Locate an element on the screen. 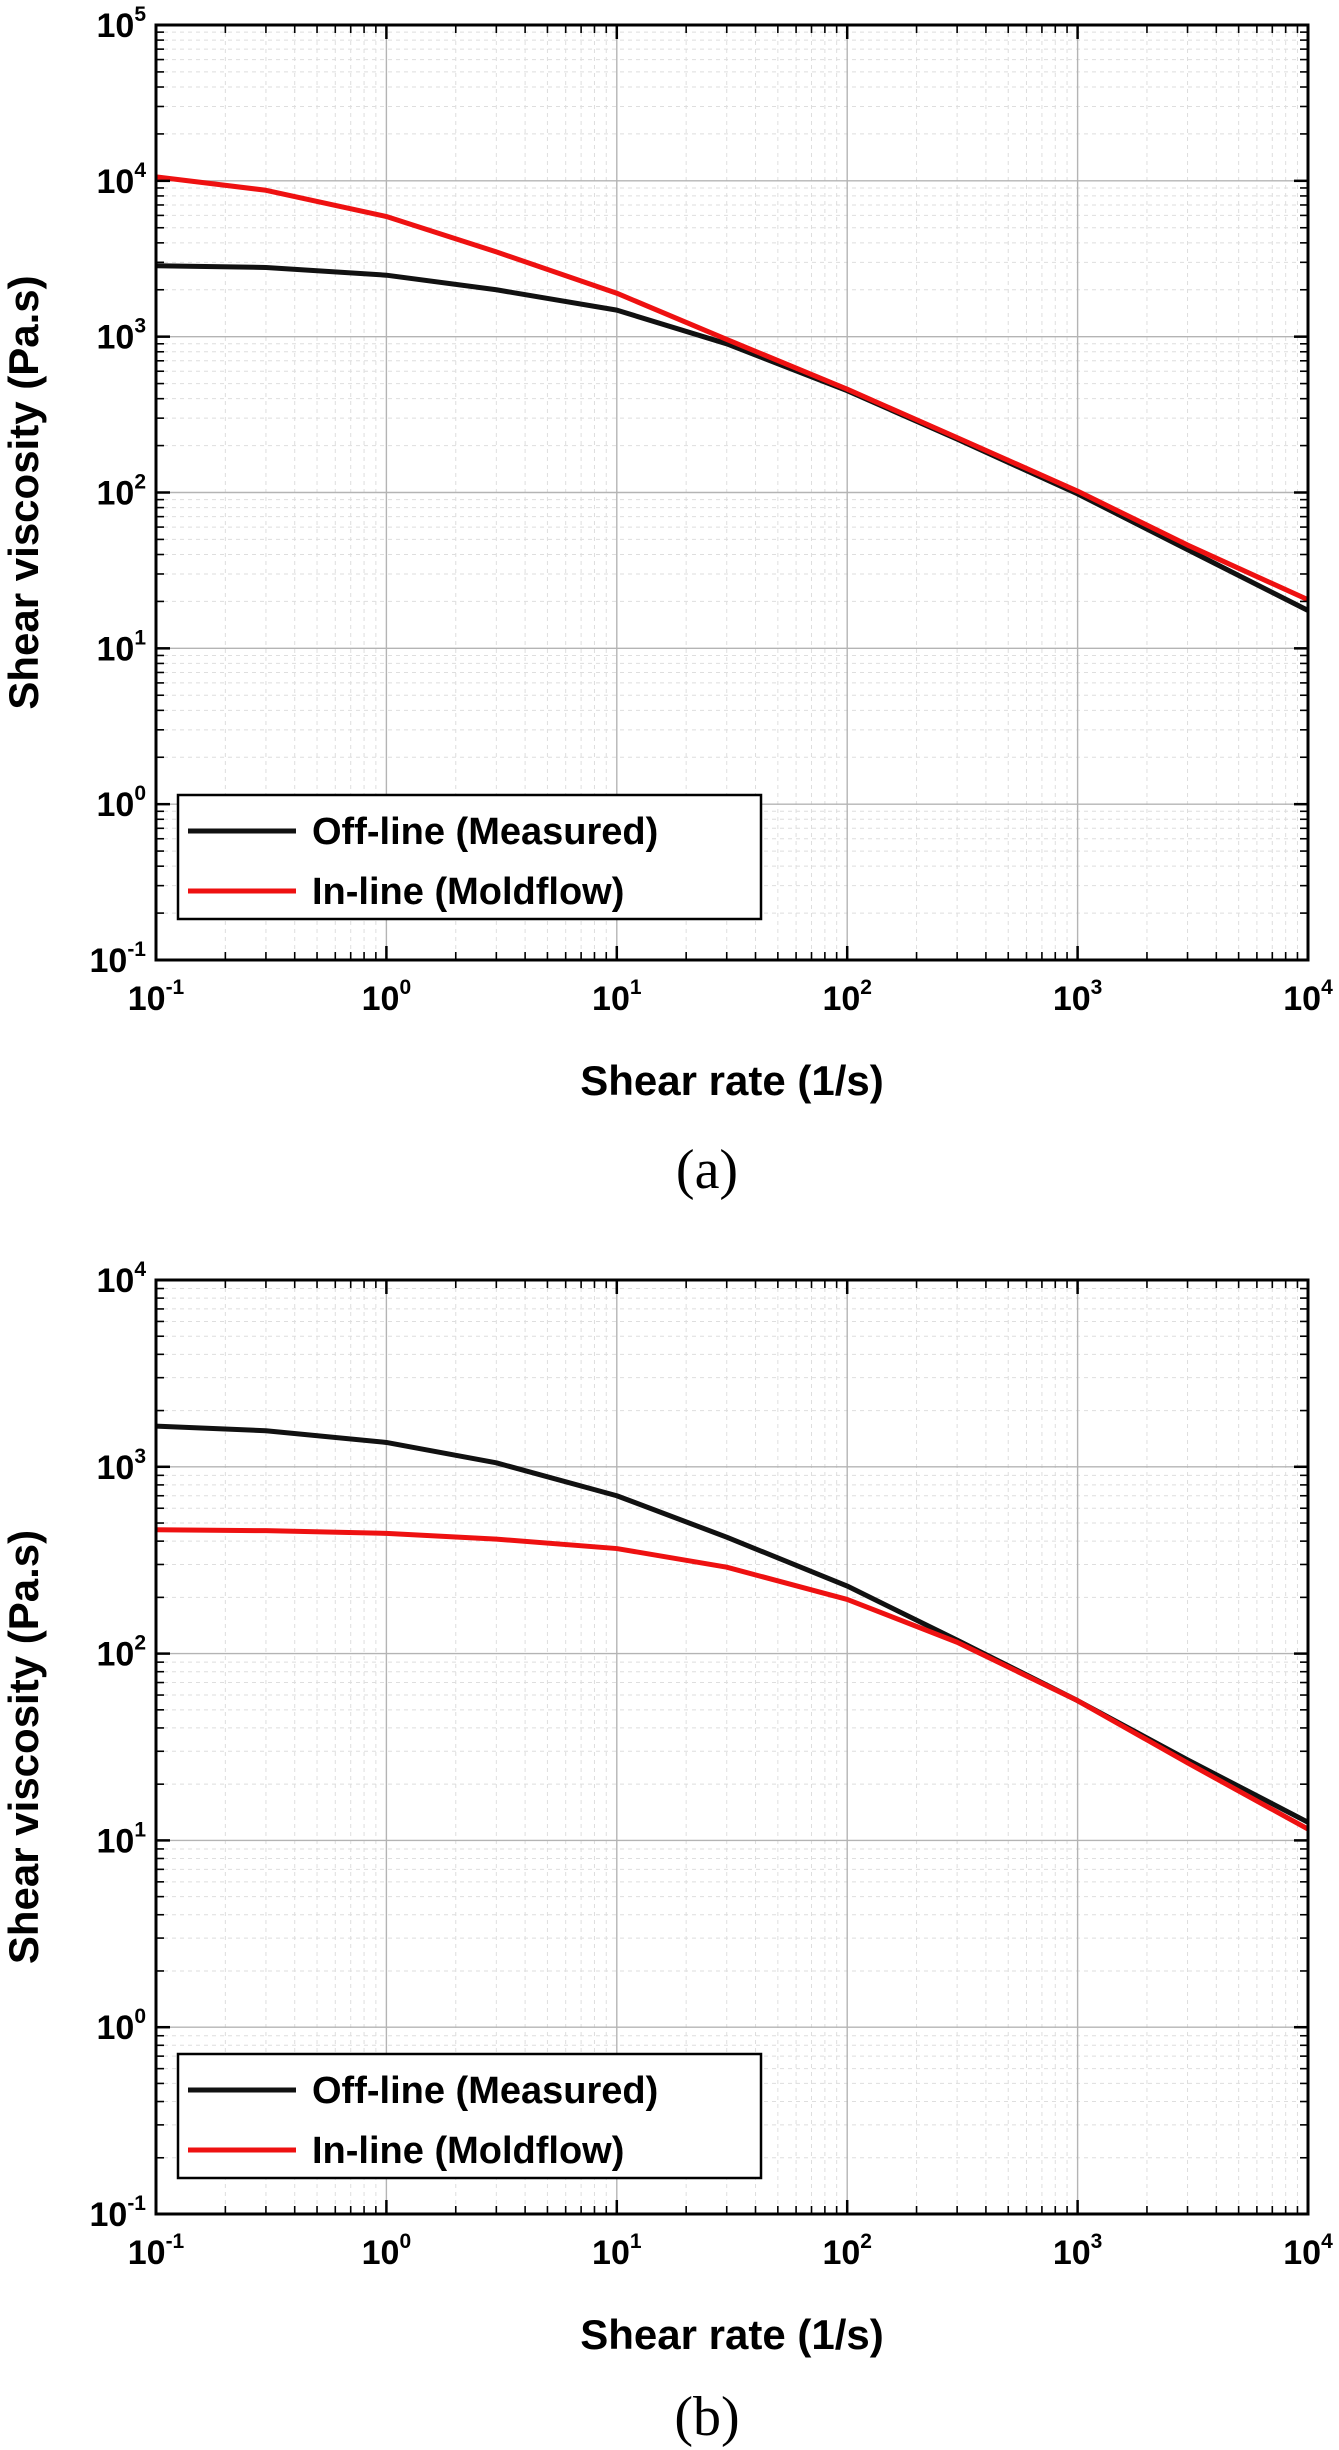 This screenshot has width=1339, height=2450. panel-caption: (b) is located at coordinates (706, 2417).